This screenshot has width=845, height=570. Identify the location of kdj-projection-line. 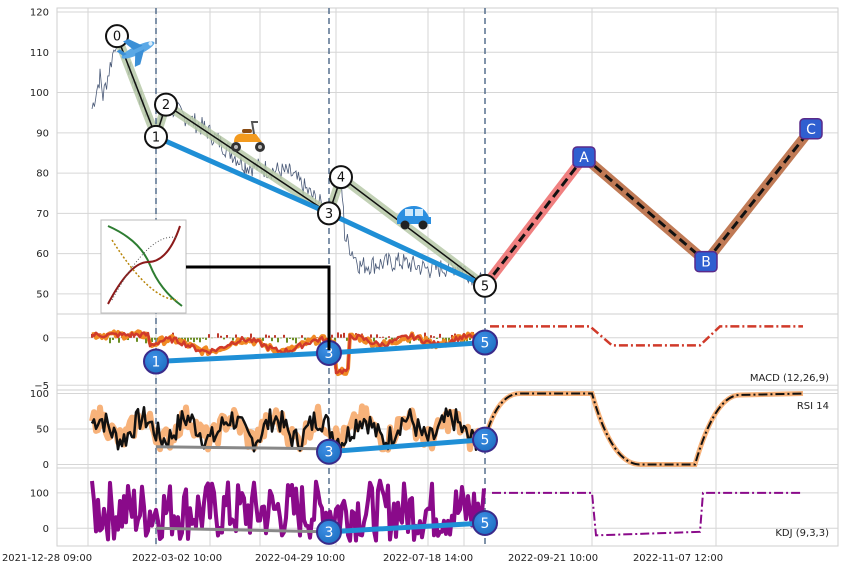
(647, 514).